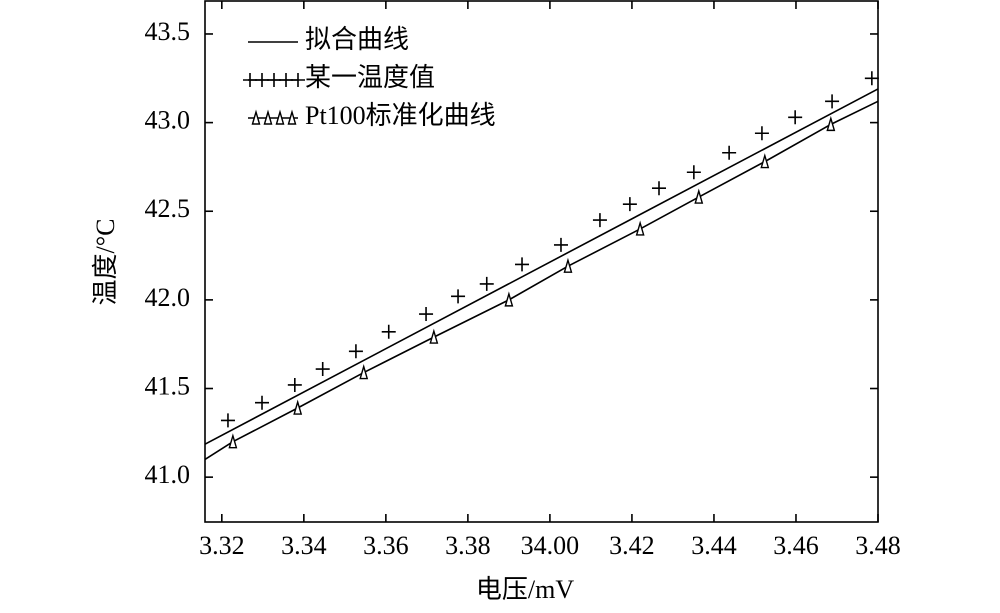 The height and width of the screenshot is (613, 1000). What do you see at coordinates (168, 120) in the screenshot?
I see `y-tick-label: 43.0` at bounding box center [168, 120].